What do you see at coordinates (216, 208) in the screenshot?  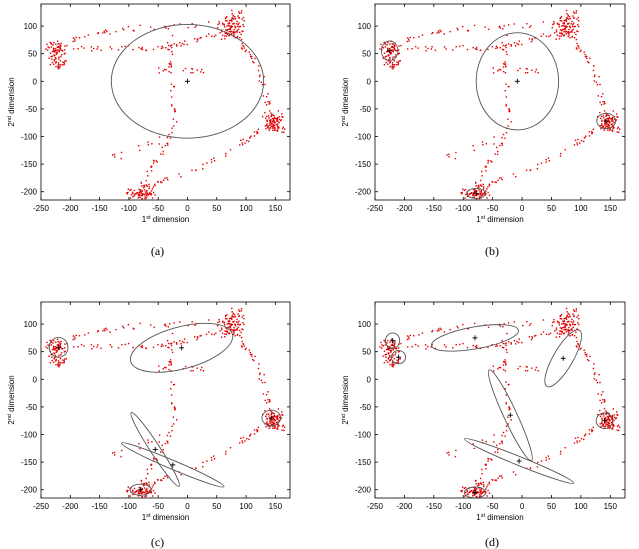 I see `x-tick-label: 50` at bounding box center [216, 208].